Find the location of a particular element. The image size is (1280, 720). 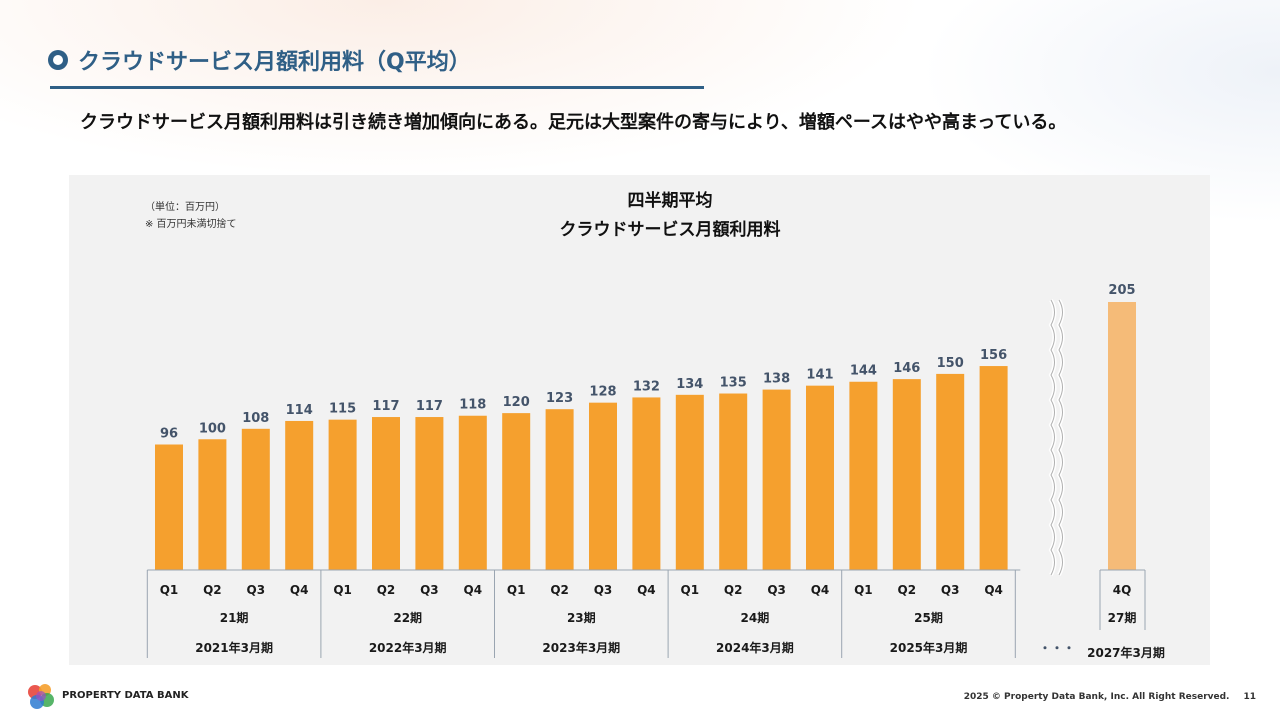

period-label: 21期 is located at coordinates (234, 617).